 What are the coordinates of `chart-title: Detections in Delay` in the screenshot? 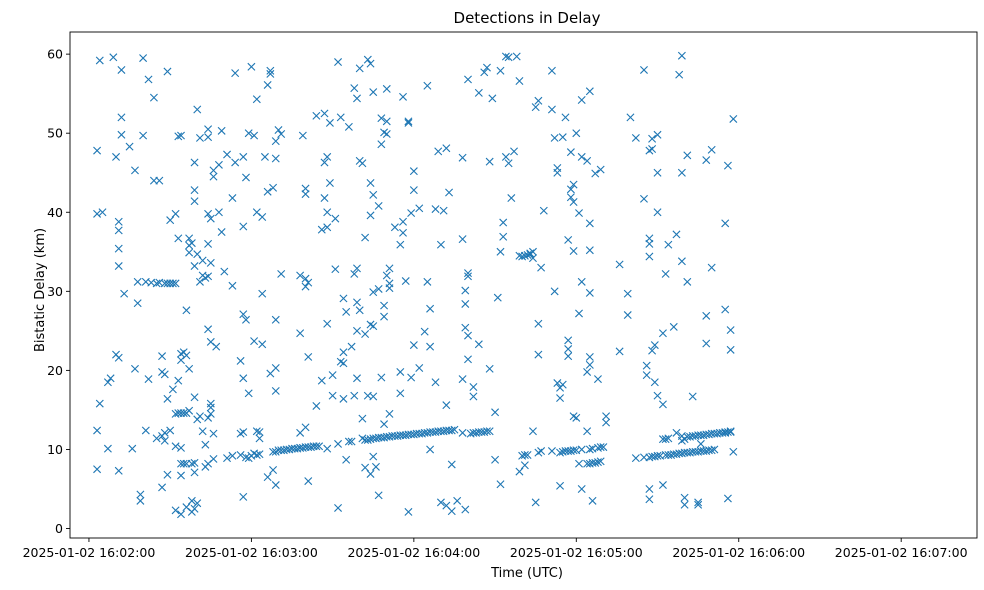 It's located at (527, 18).